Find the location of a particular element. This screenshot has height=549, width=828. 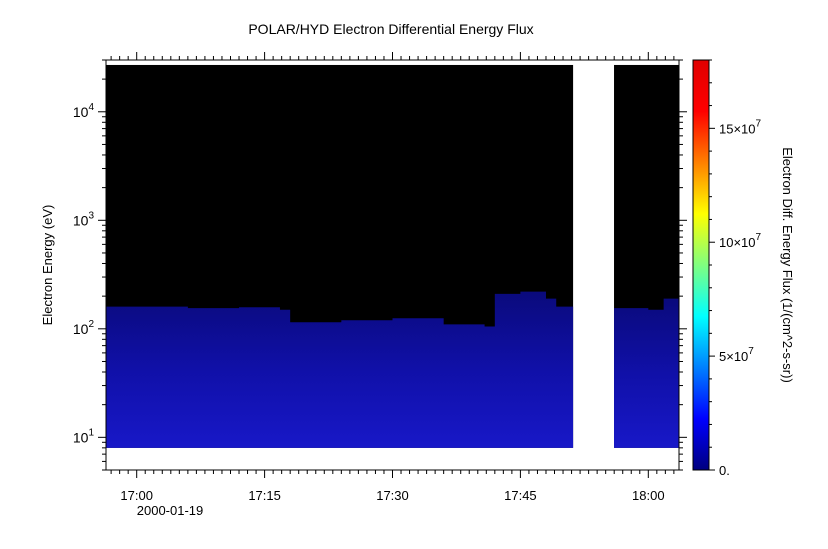

colorbar: 0. 5×10⁷ 10×107 15×107 is located at coordinates (727, 268).